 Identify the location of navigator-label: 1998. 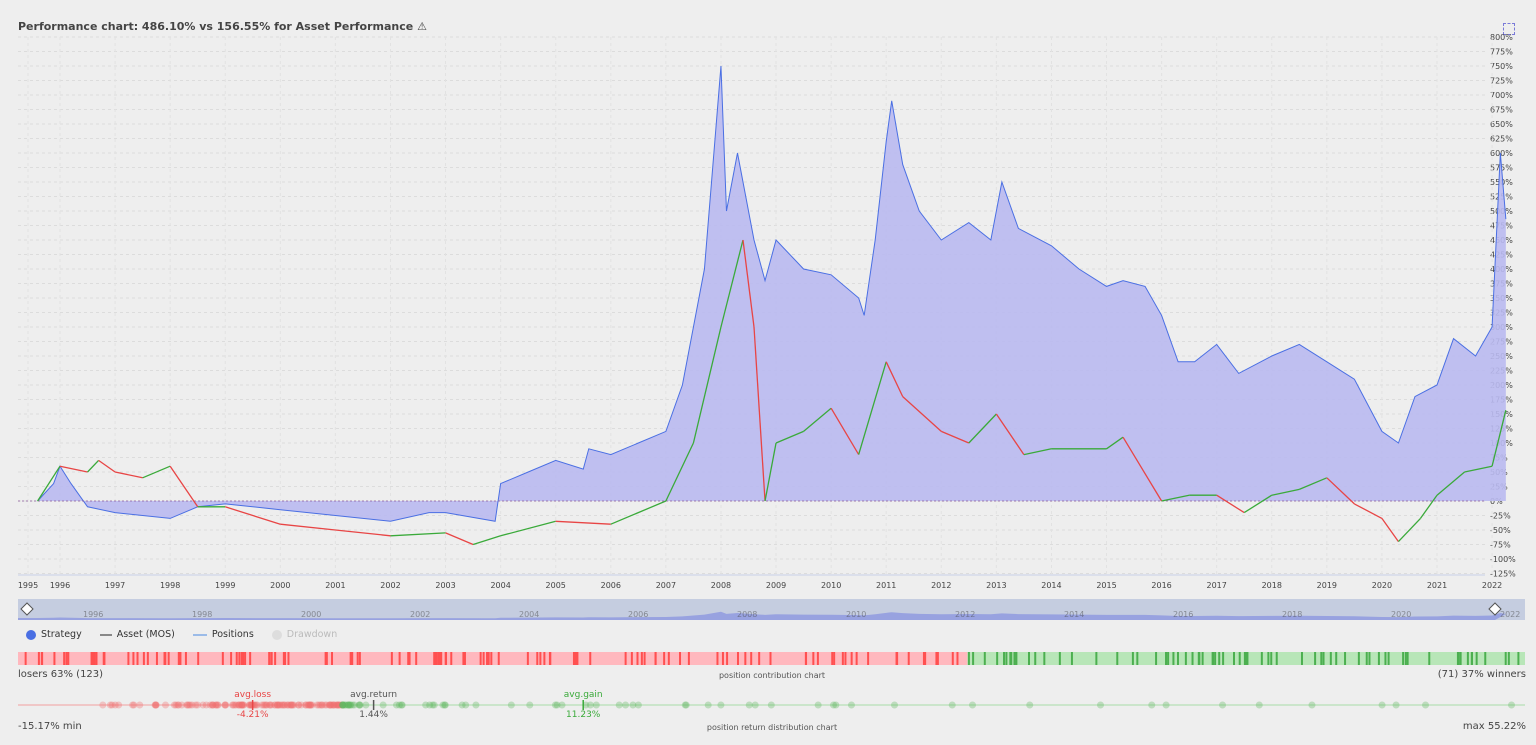
(202, 614).